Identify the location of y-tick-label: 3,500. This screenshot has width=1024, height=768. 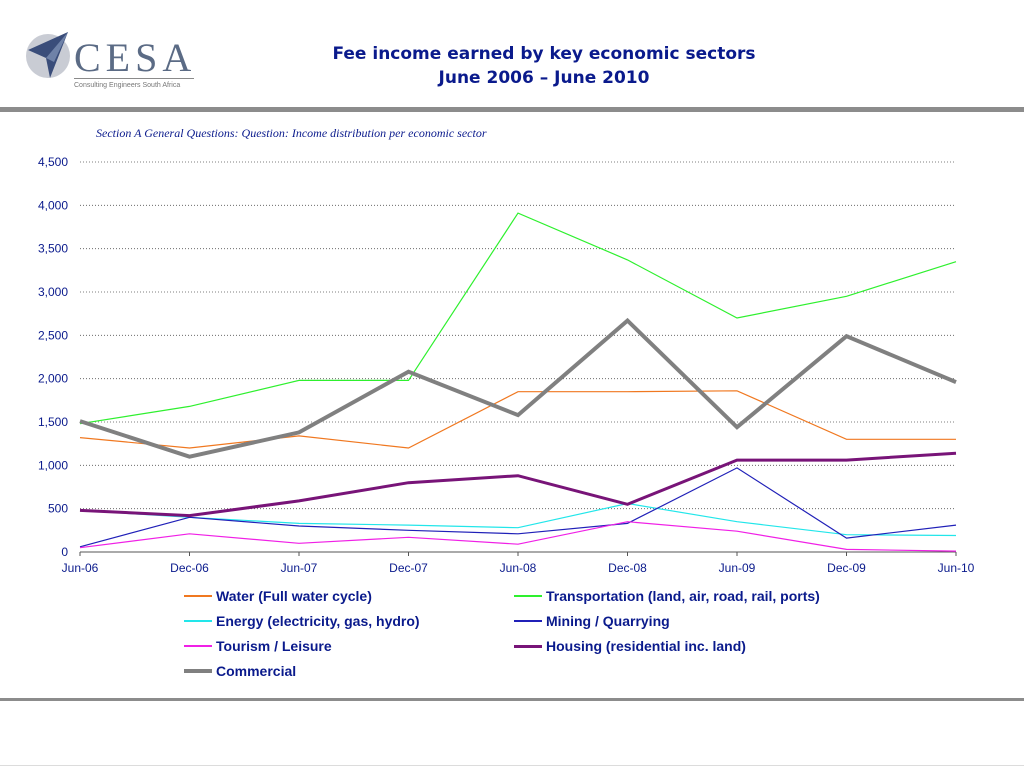
(53, 249).